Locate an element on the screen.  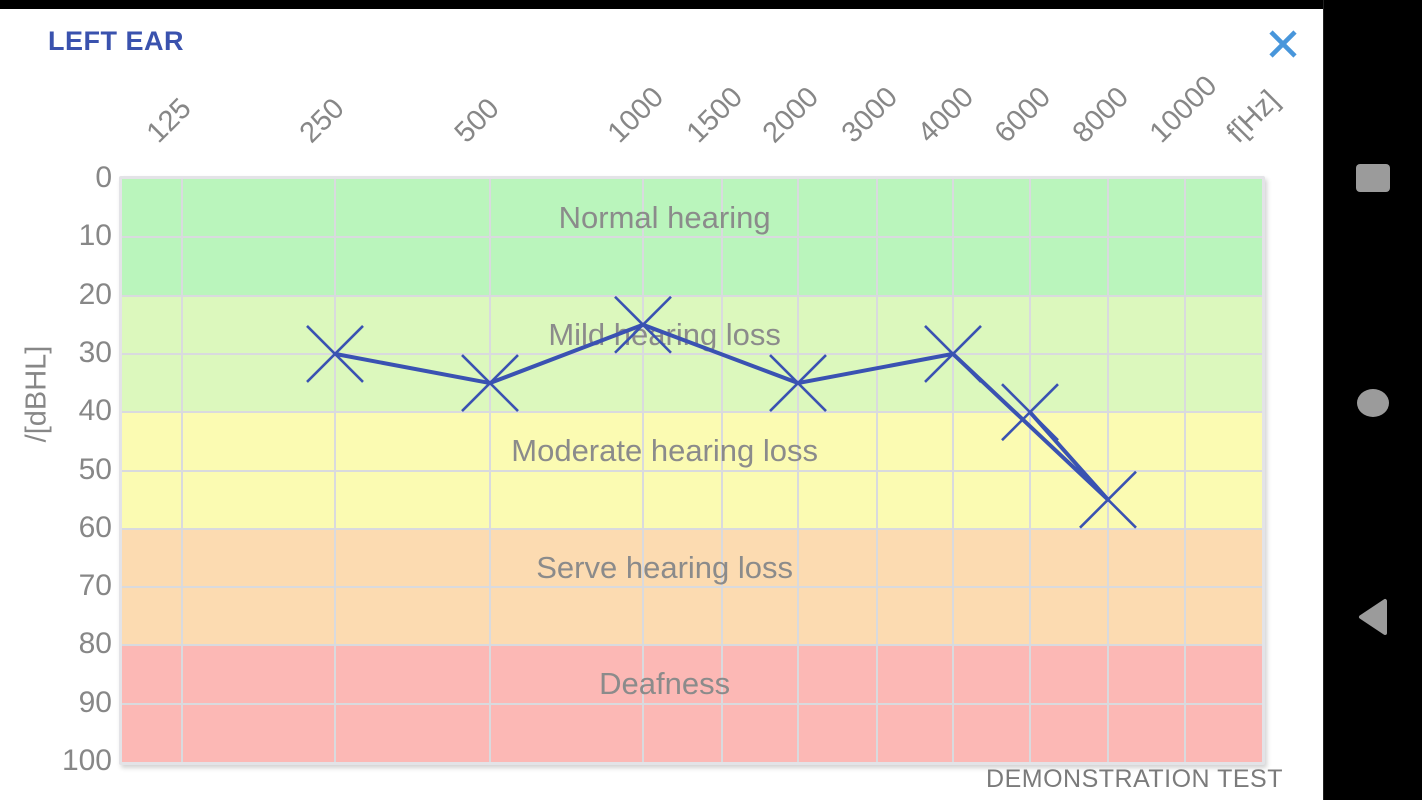
threshold-polyline is located at coordinates (722, 412).